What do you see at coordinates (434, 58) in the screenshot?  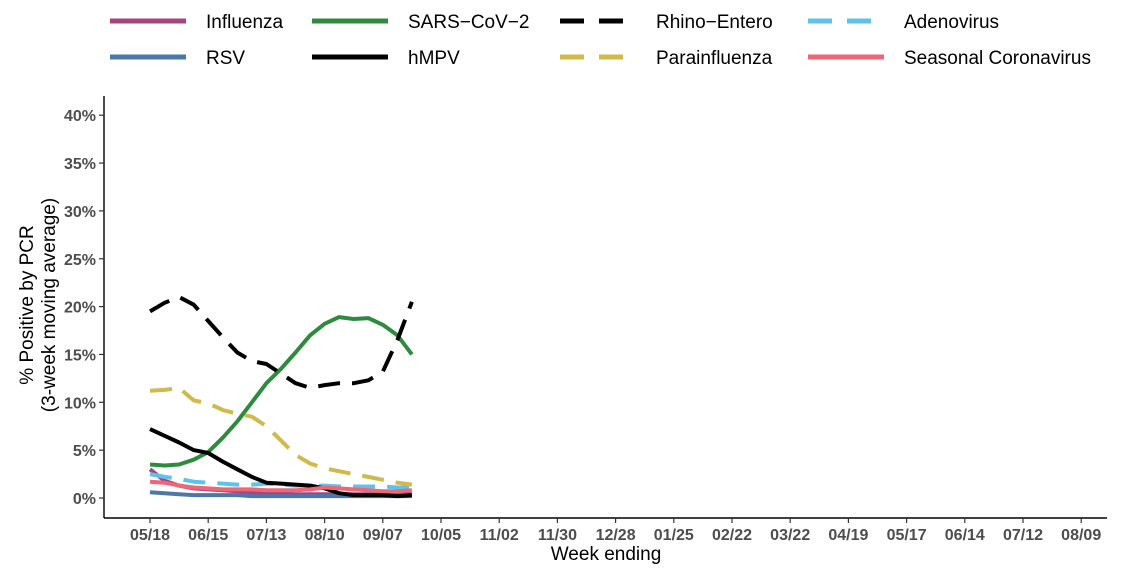 I see `legend-label-hmpv: hMPV` at bounding box center [434, 58].